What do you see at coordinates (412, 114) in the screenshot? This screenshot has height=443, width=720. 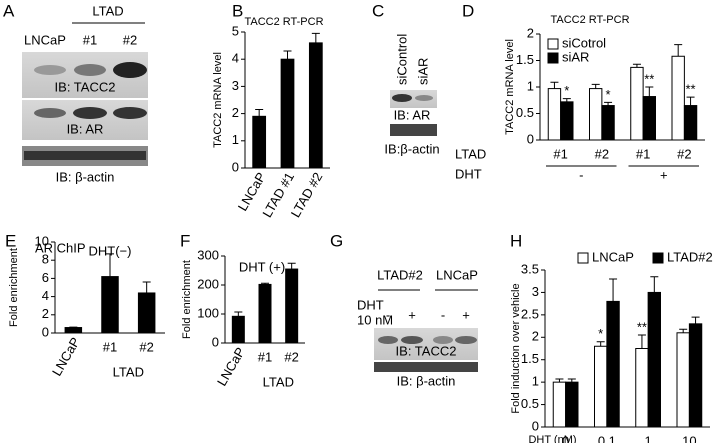 I see `blot-label: IB: AR` at bounding box center [412, 114].